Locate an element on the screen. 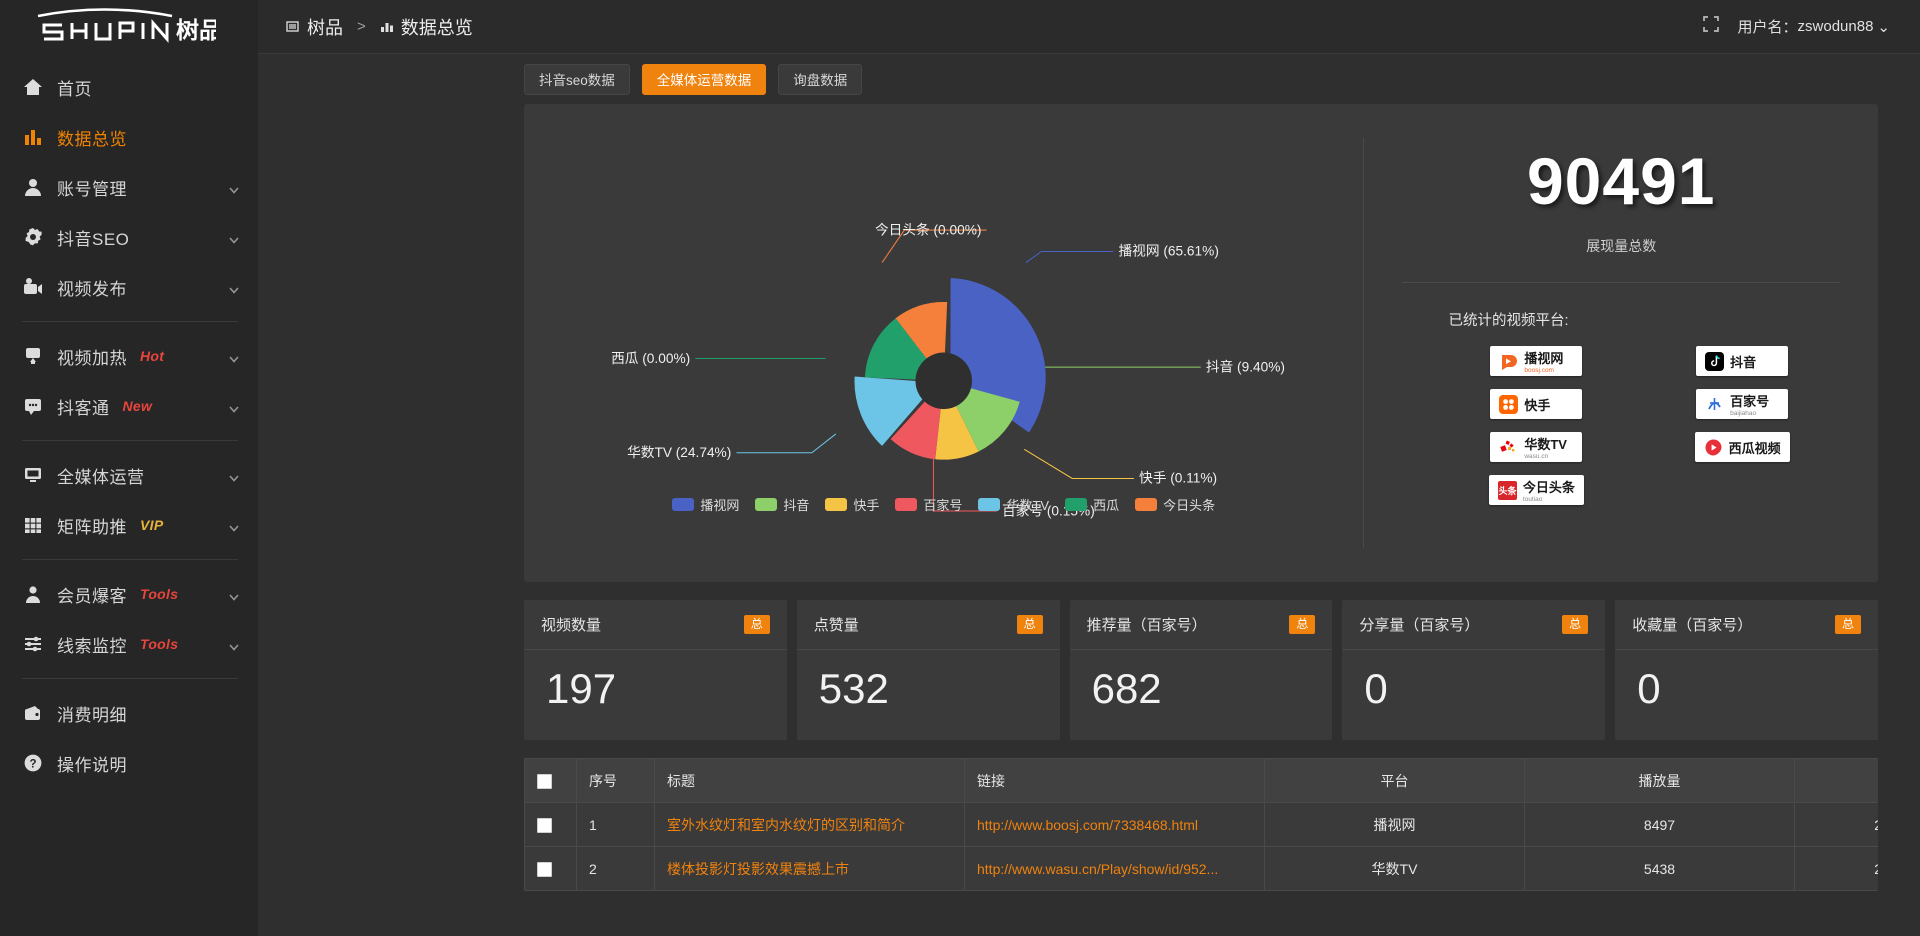  breadcrumb-root: 树品 is located at coordinates (314, 27).